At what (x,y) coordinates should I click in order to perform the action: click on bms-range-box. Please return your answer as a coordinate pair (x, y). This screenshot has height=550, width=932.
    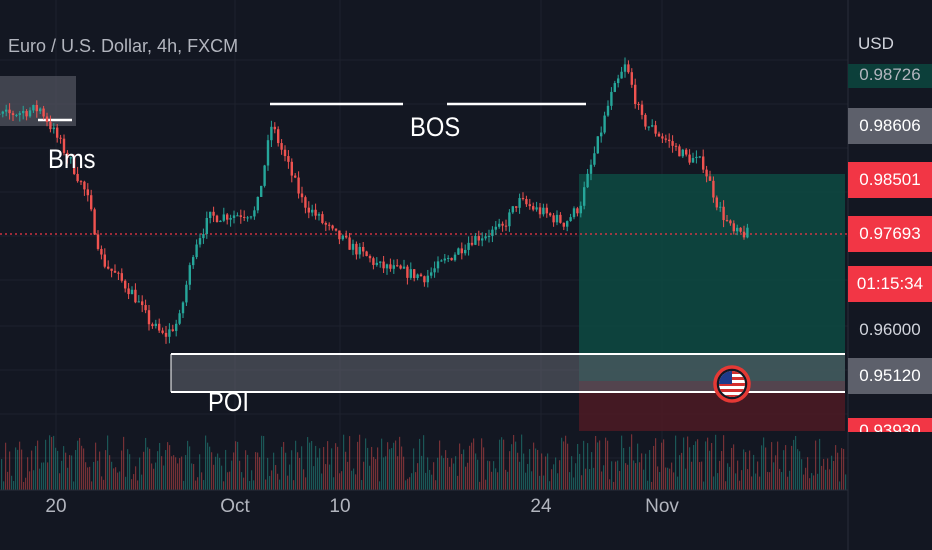
    Looking at the image, I should click on (38, 101).